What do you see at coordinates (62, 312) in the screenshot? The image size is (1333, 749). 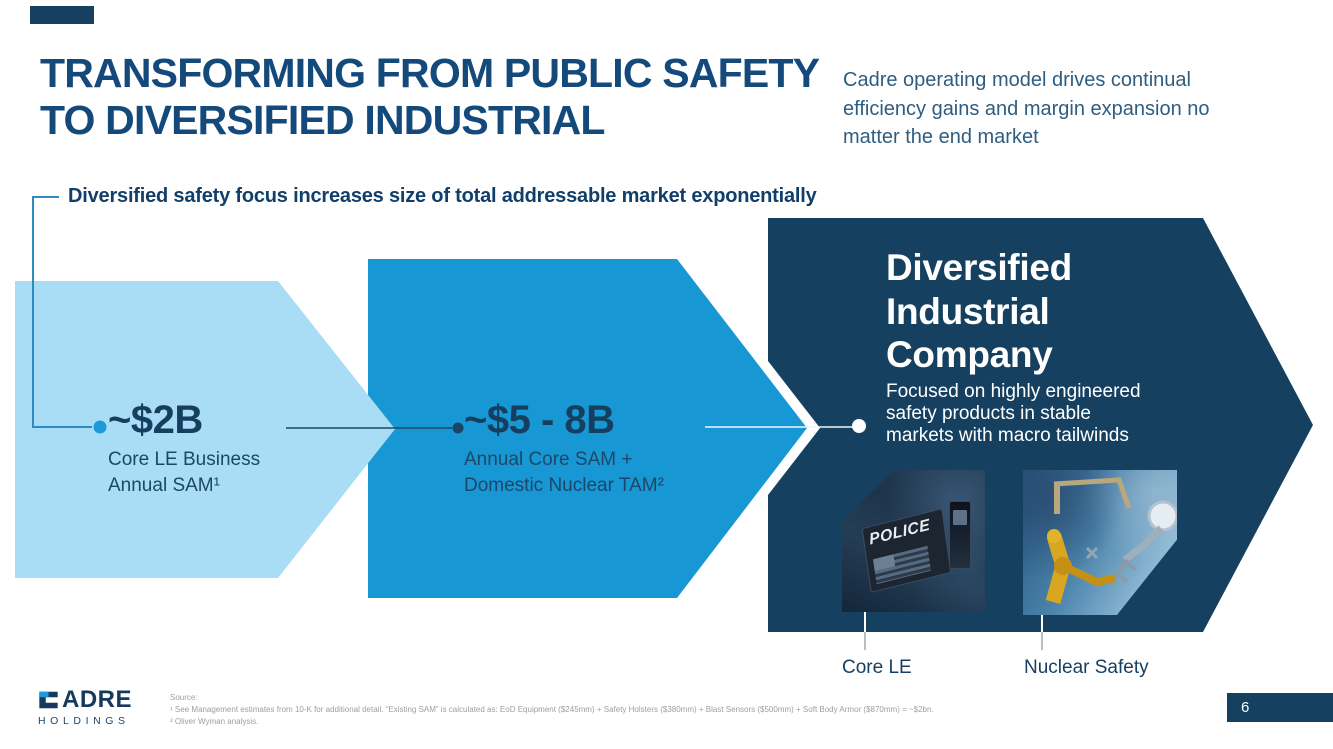 I see `bracket-connector-line` at bounding box center [62, 312].